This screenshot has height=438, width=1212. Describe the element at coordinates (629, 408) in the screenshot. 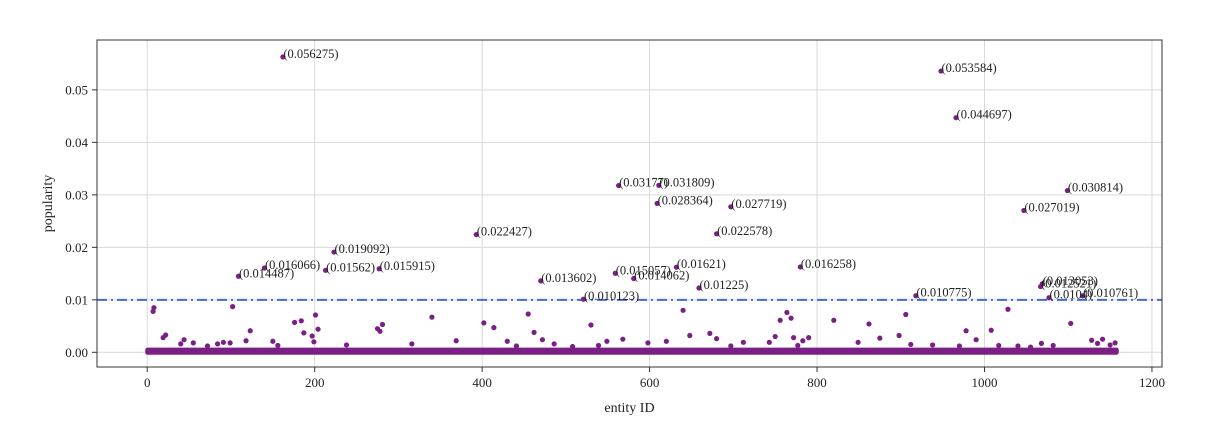

I see `x-axis-label: entity ID` at that location.